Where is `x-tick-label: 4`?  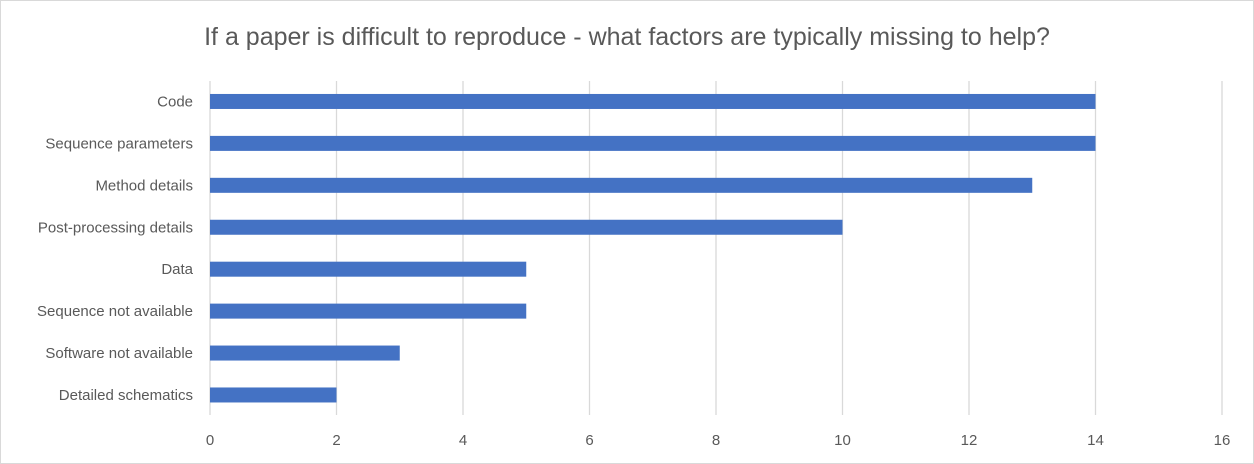
x-tick-label: 4 is located at coordinates (463, 440).